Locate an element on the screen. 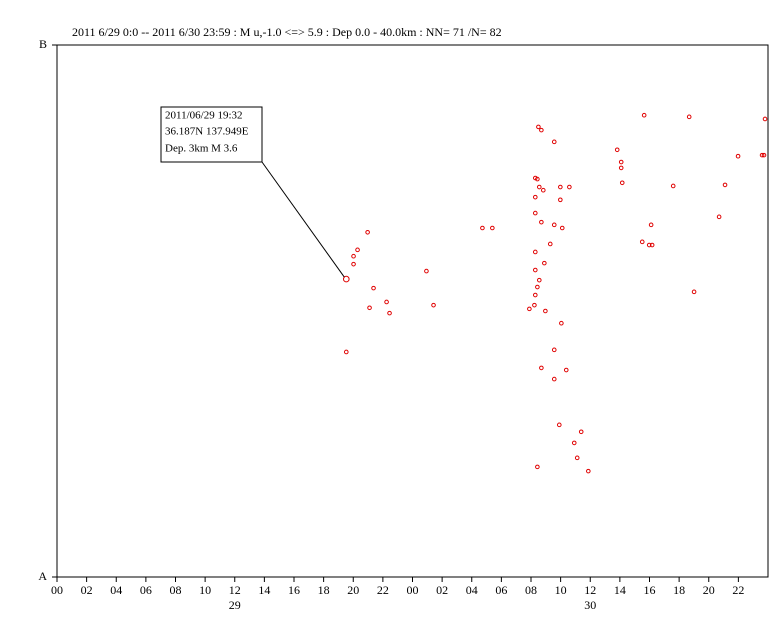 Image resolution: width=783 pixels, height=618 pixels. tooltip-line: 2011/06/29 19:32 is located at coordinates (204, 116).